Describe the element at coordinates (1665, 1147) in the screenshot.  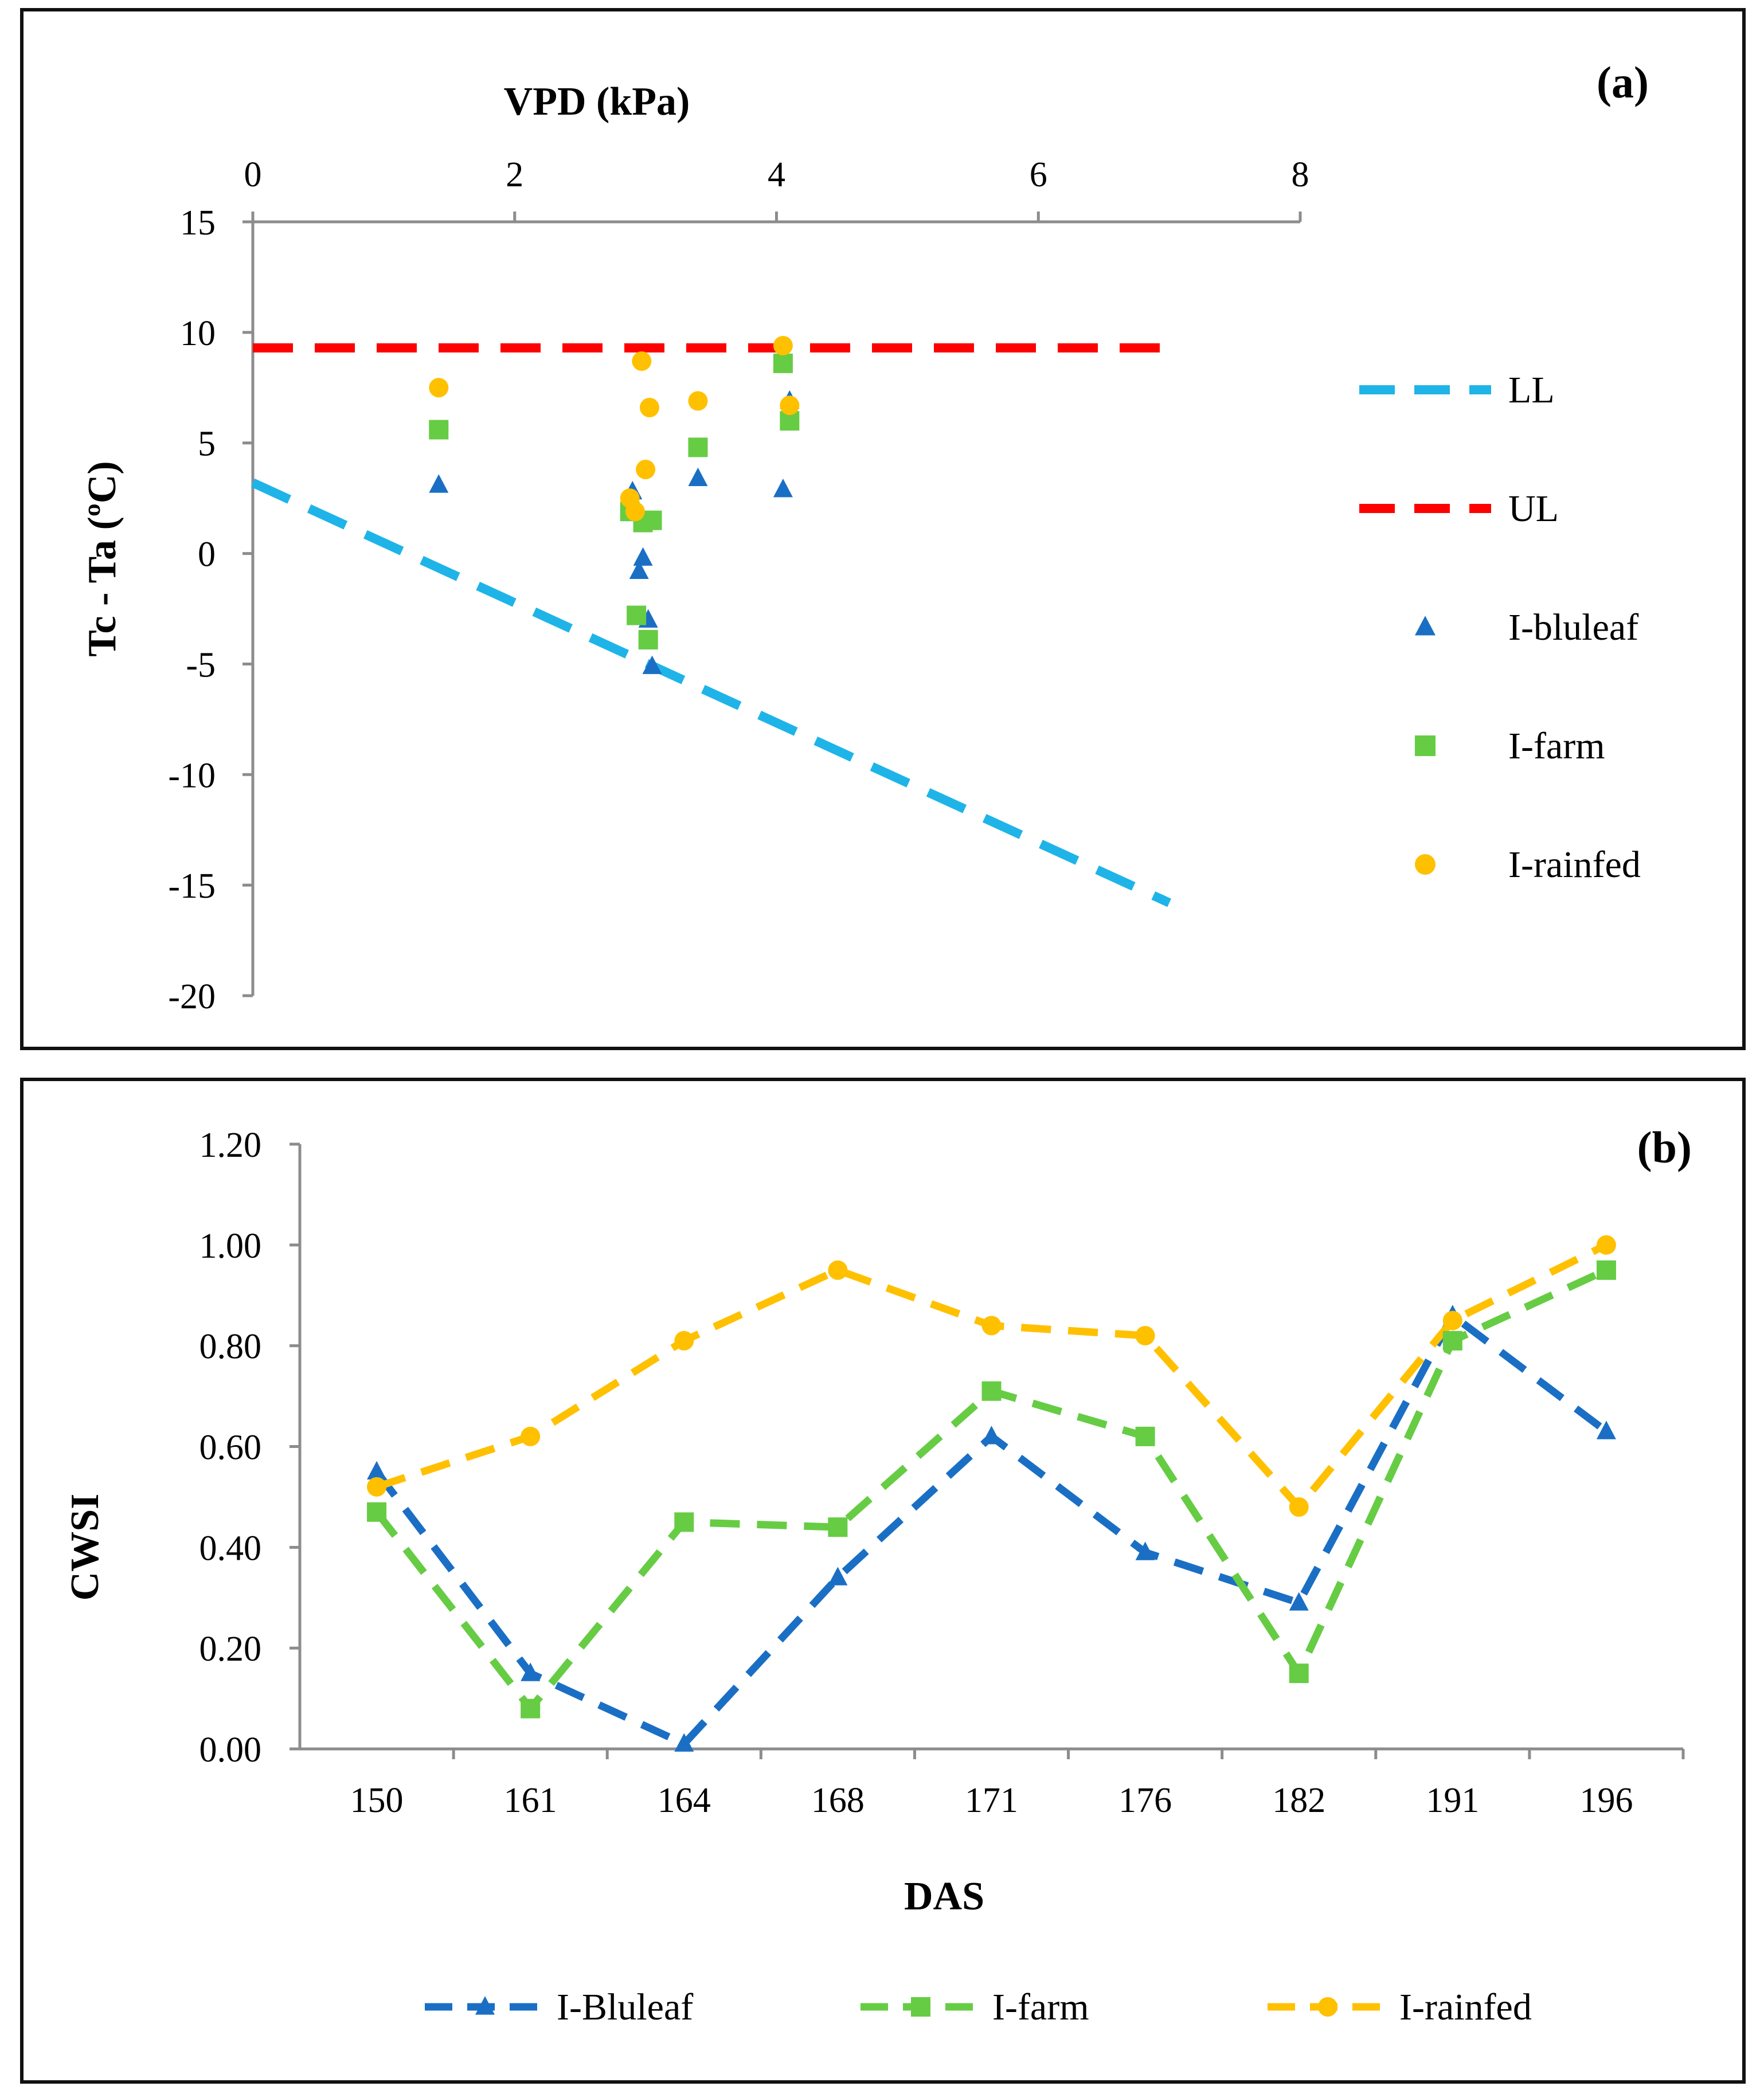
I see `panel-label-b: (b)` at that location.